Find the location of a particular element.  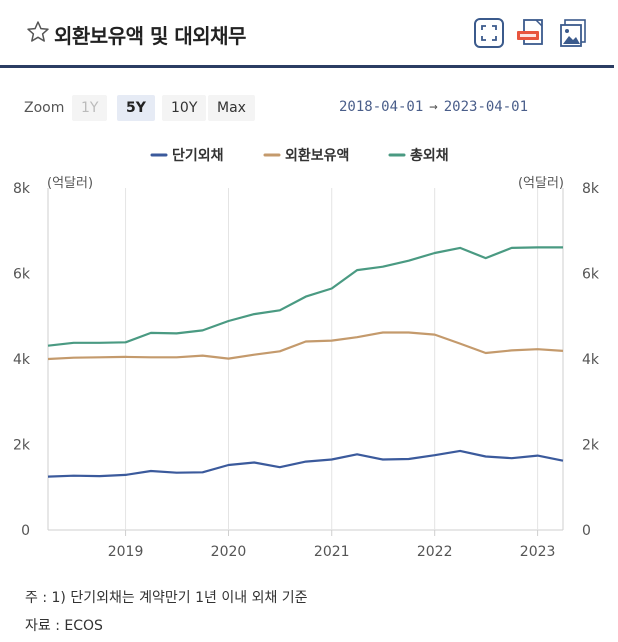

x-tick-label: 2020 is located at coordinates (229, 552).